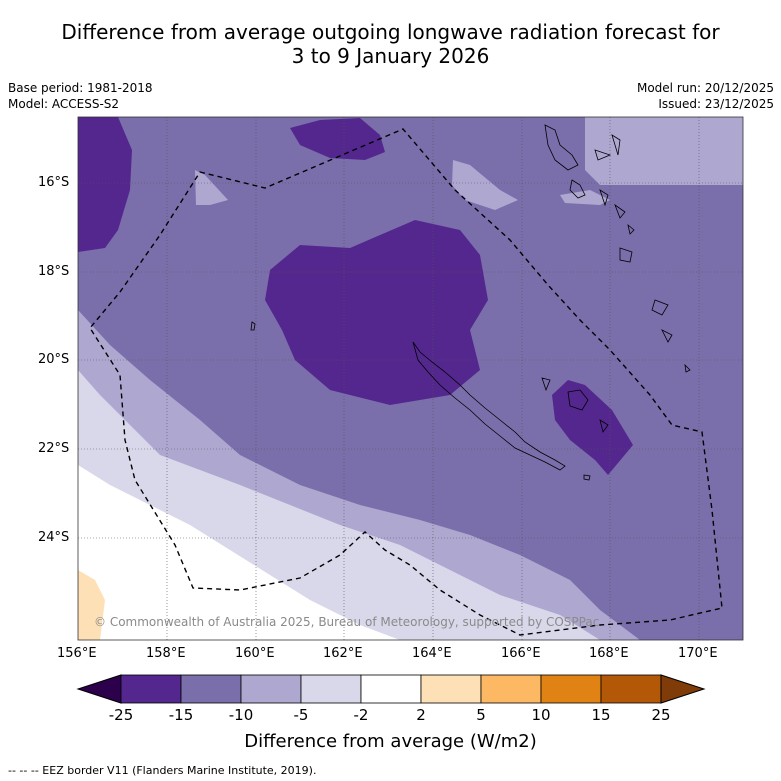  I want to click on band-lt-neg15-west, so click(105, 184).